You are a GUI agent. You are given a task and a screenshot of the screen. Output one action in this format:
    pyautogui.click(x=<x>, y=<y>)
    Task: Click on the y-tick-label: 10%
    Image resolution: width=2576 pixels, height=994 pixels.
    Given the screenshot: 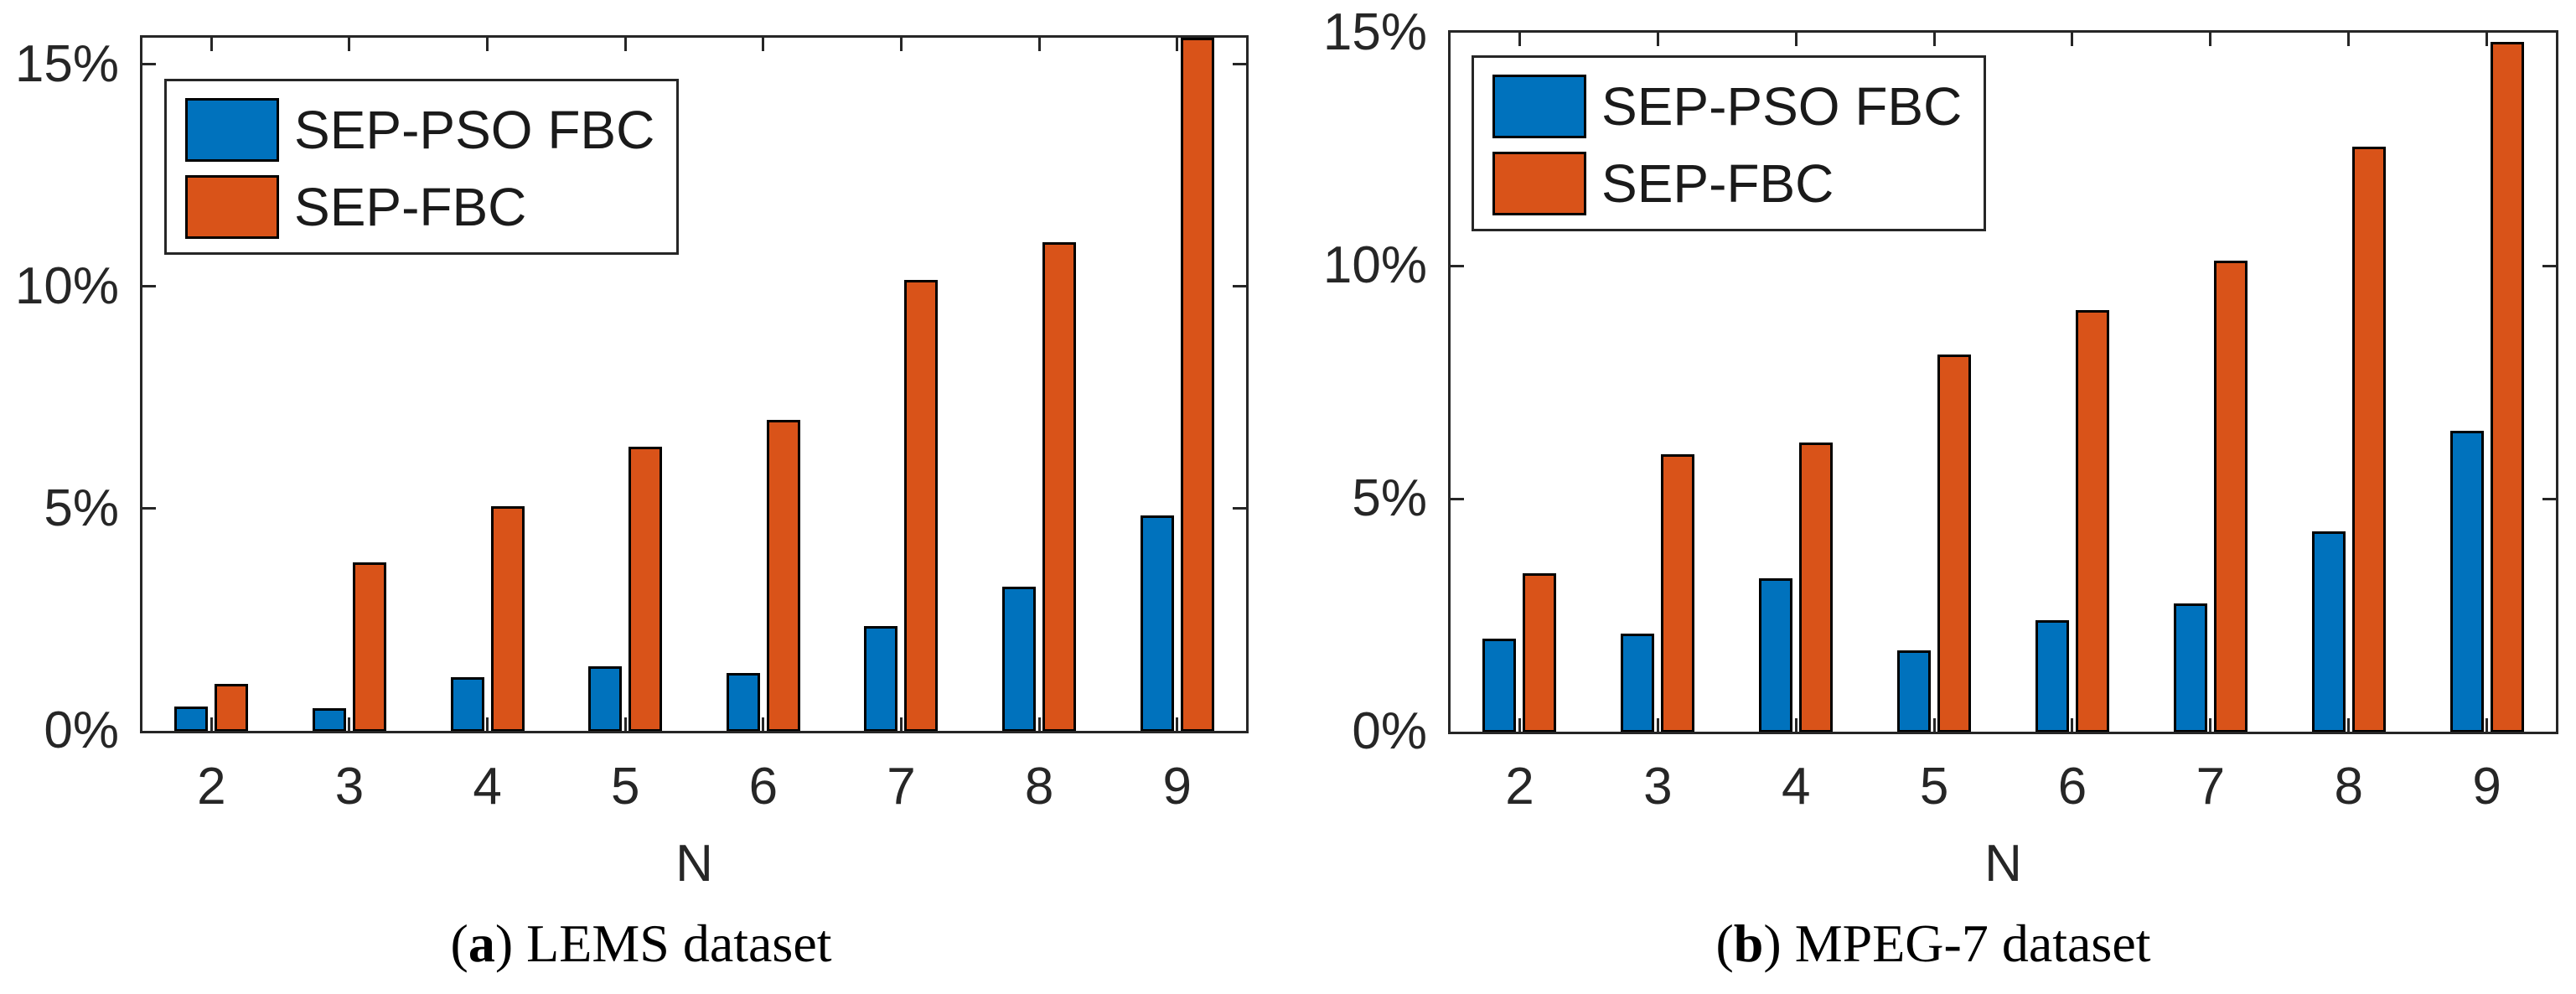 What is the action you would take?
    pyautogui.click(x=1374, y=265)
    